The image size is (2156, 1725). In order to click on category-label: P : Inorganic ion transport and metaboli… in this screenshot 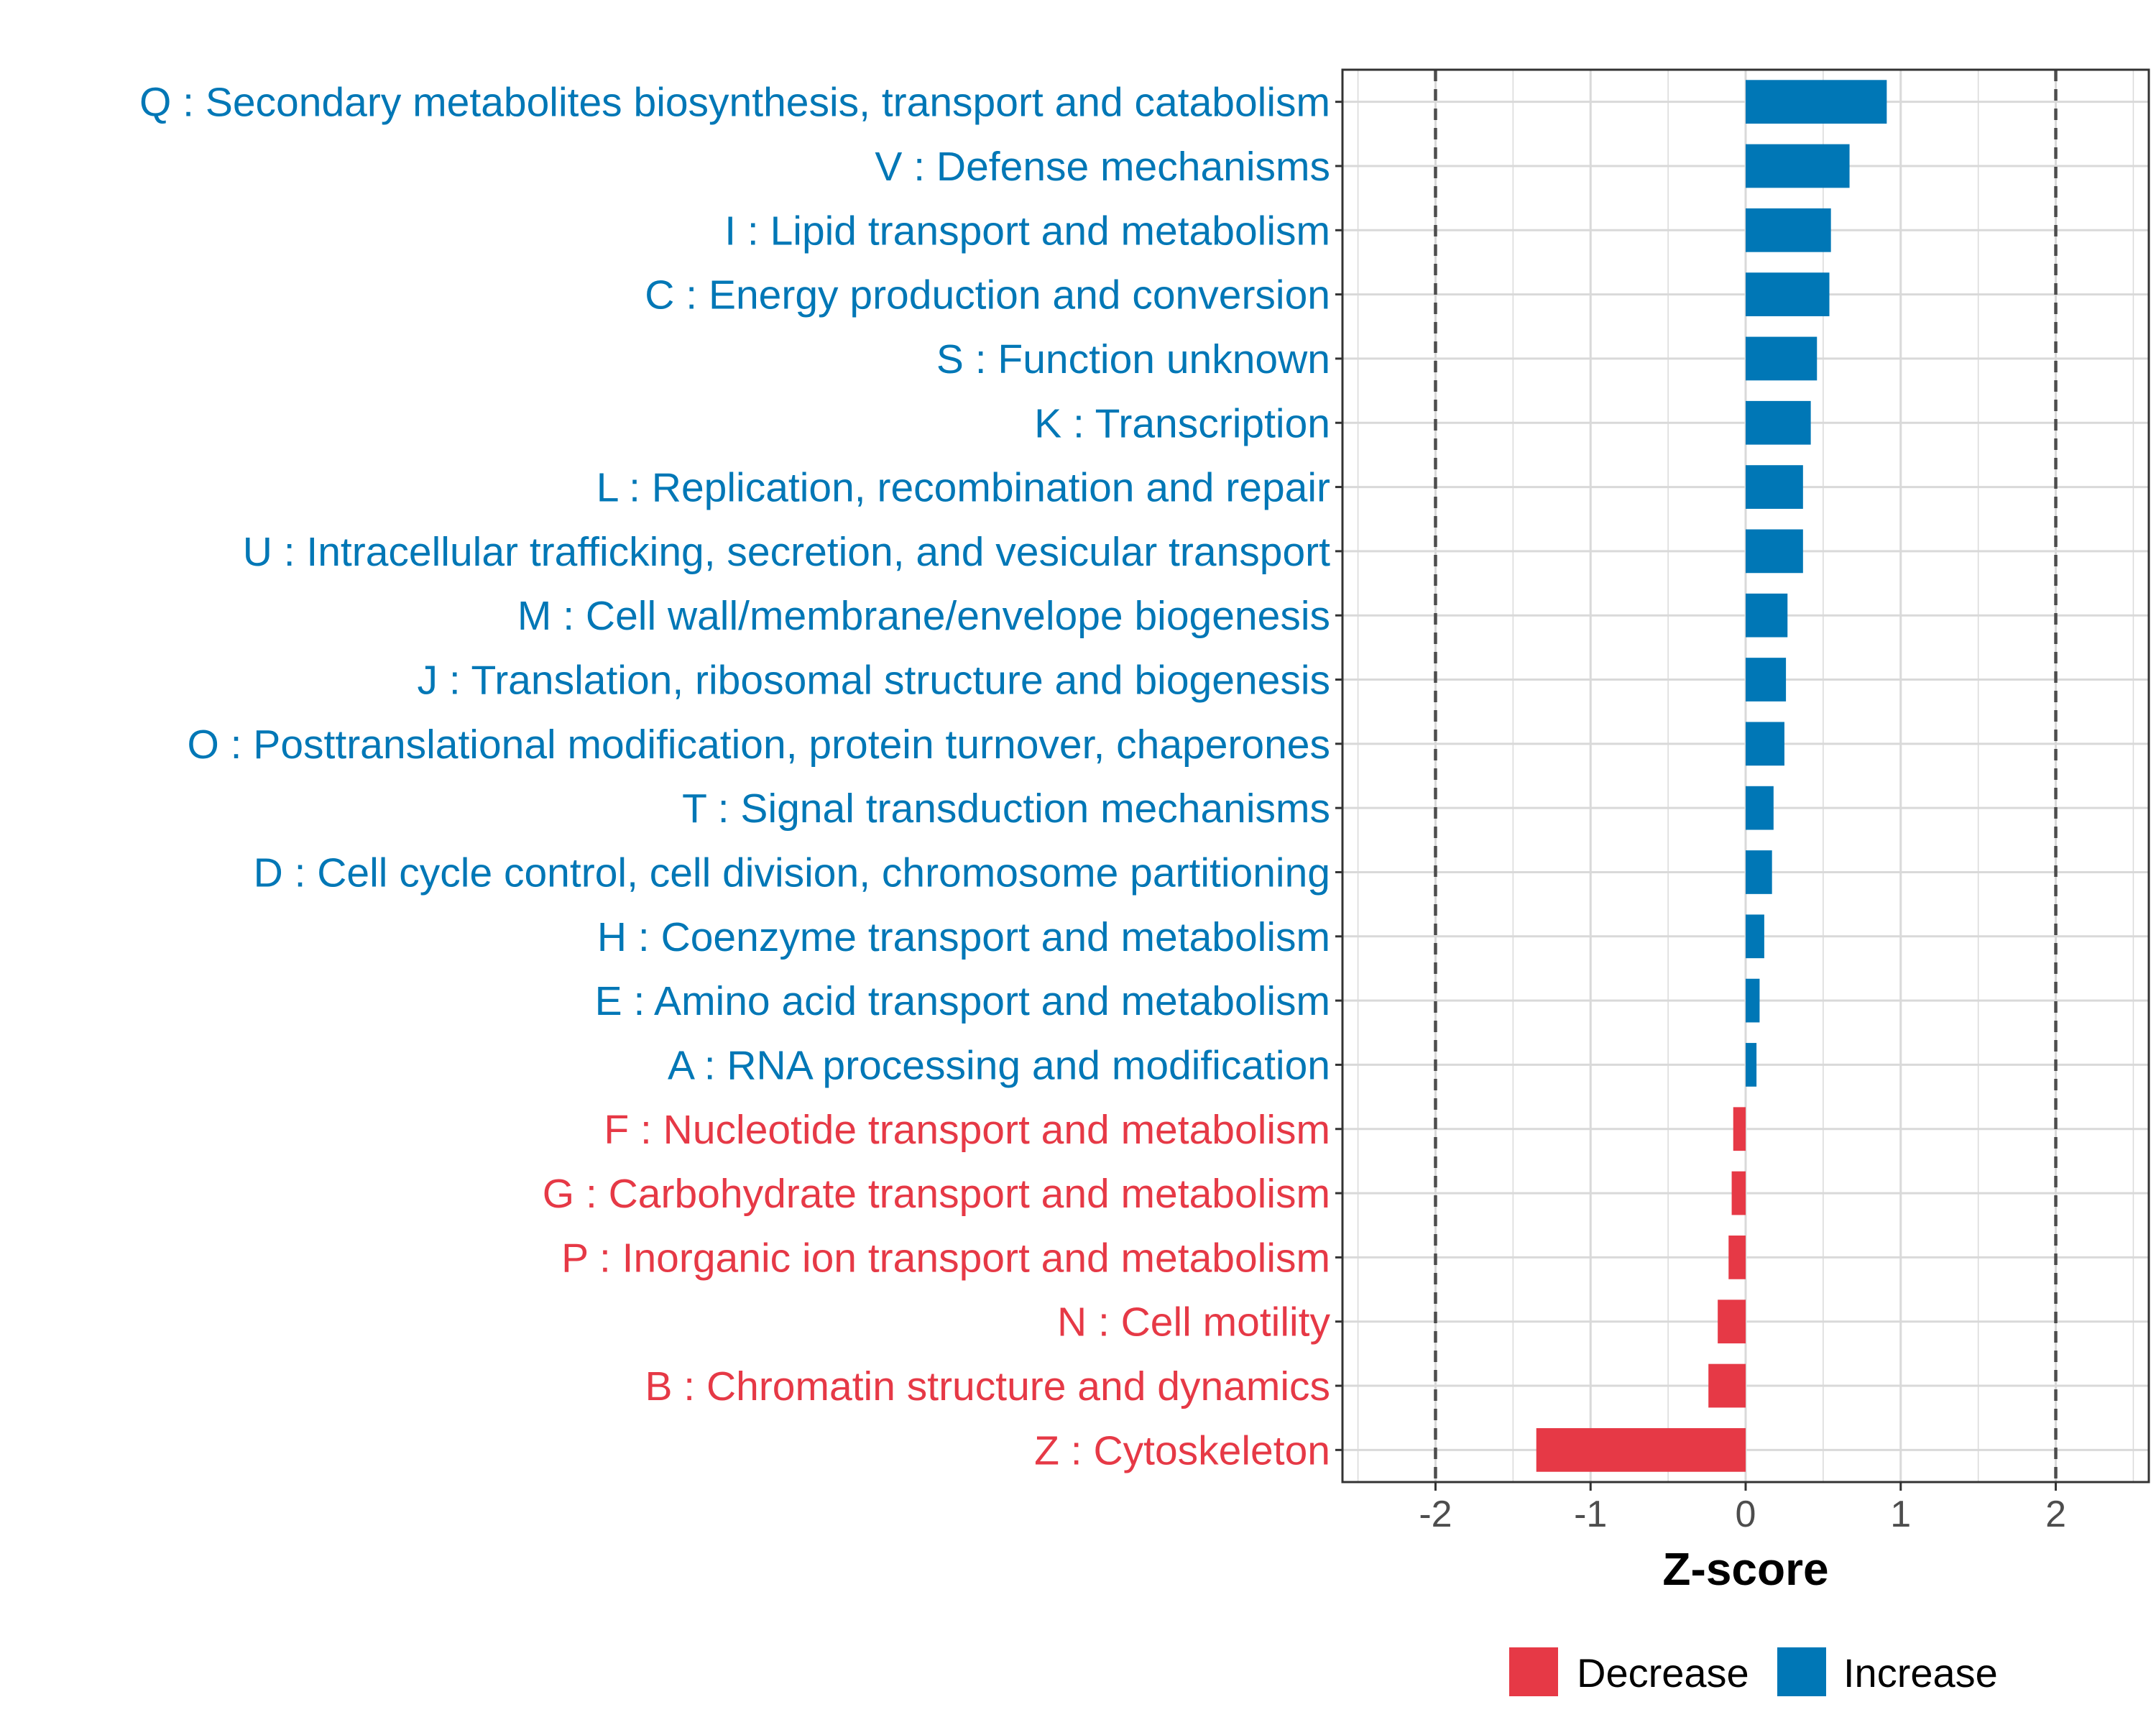, I will do `click(945, 1258)`.